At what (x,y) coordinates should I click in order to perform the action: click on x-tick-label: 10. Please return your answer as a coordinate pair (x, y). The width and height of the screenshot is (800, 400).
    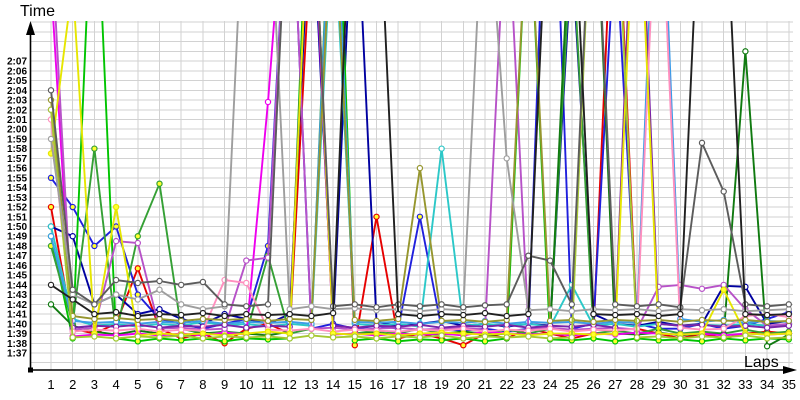
    Looking at the image, I should click on (246, 384).